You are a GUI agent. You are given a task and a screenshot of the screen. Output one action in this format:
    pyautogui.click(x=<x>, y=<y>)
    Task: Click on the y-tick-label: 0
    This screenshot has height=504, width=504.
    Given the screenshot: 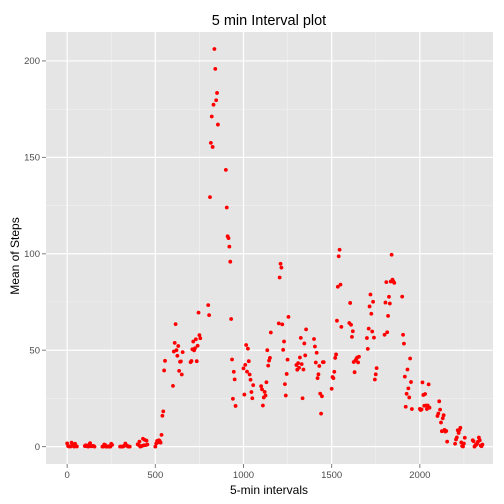 What is the action you would take?
    pyautogui.click(x=37, y=447)
    